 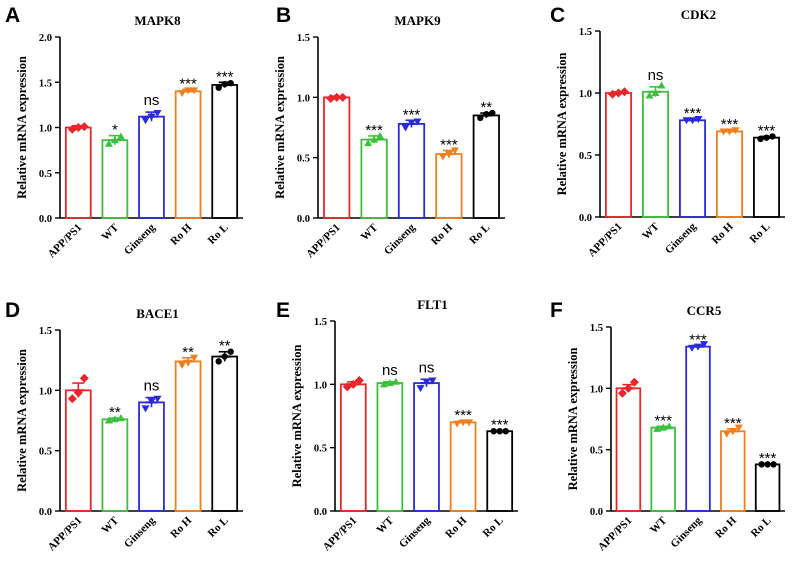 I want to click on chart-title: MAPK8, so click(x=157, y=20).